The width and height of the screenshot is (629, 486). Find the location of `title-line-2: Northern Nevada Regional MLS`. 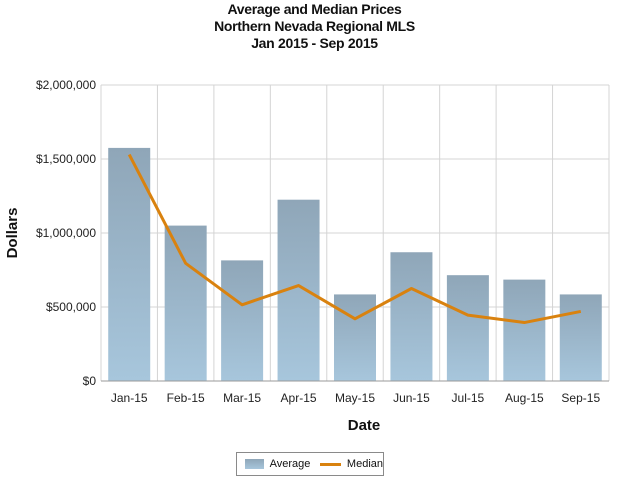

title-line-2: Northern Nevada Regional MLS is located at coordinates (314, 26).